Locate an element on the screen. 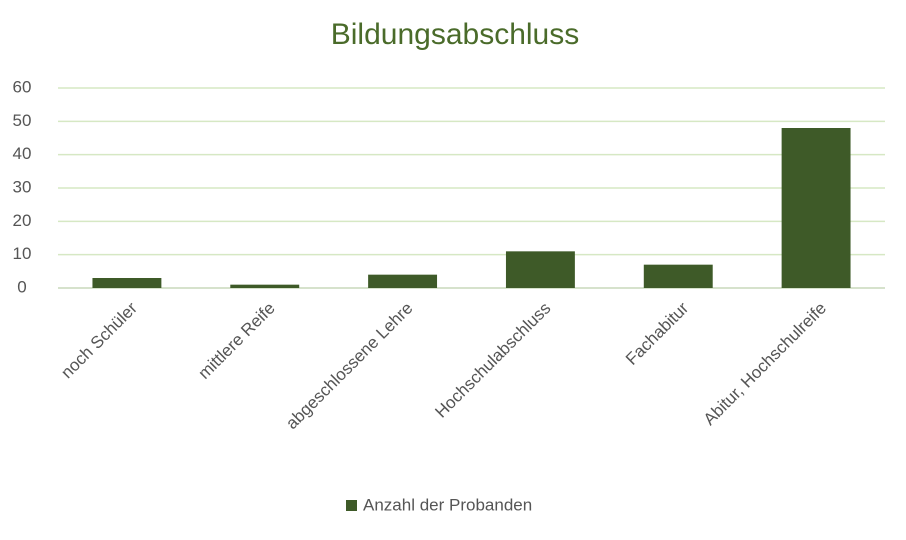  y-tick-label: 40 is located at coordinates (22, 153).